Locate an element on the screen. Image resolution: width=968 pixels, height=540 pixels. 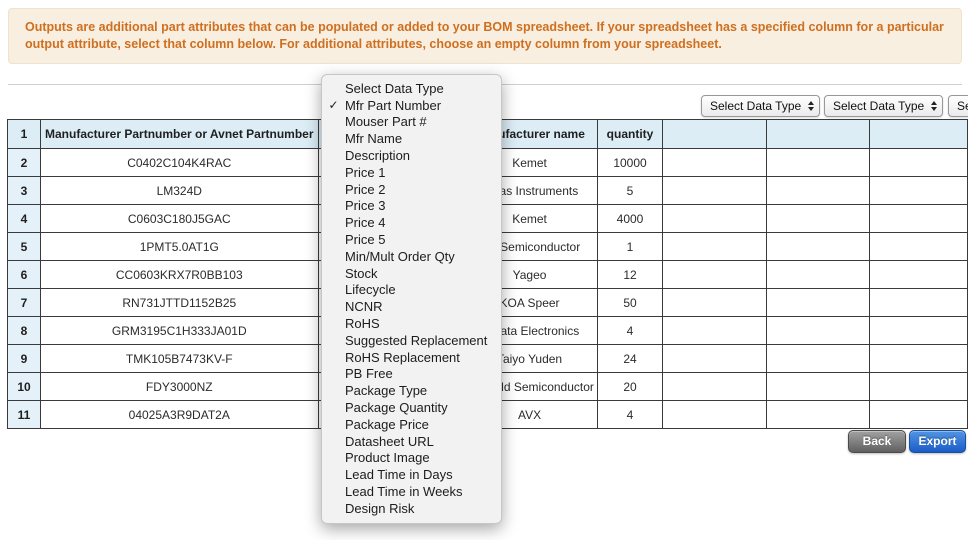
dropdown-option-label: Package Quantity is located at coordinates (396, 408).